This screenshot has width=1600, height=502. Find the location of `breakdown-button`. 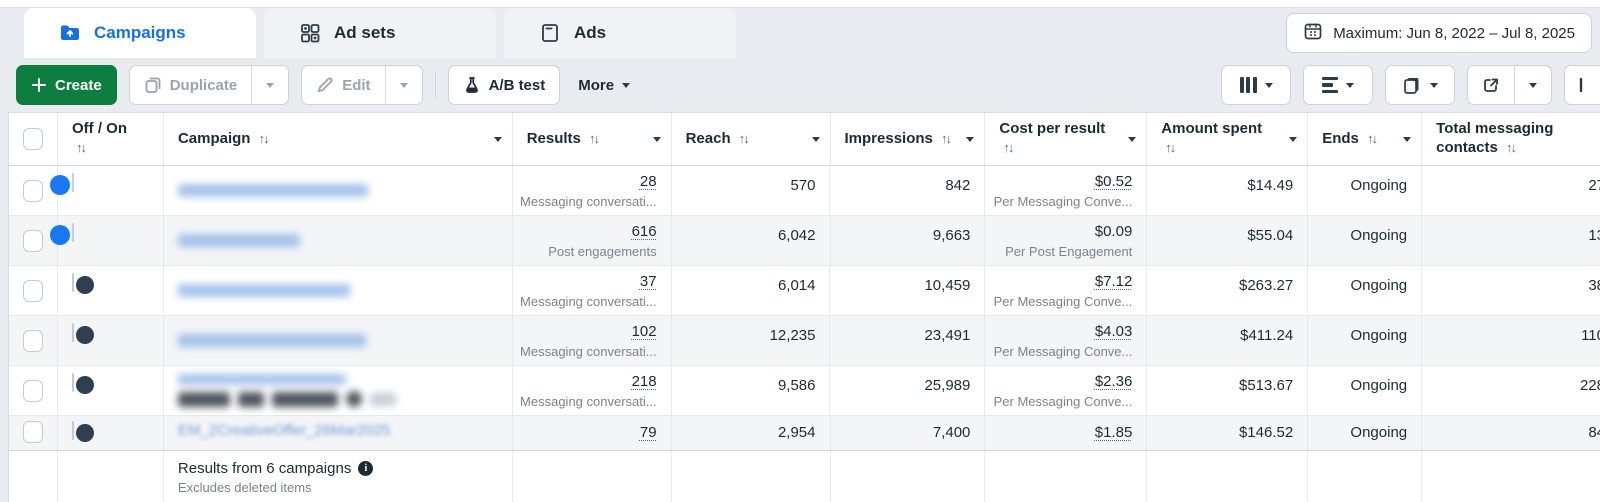

breakdown-button is located at coordinates (1338, 85).